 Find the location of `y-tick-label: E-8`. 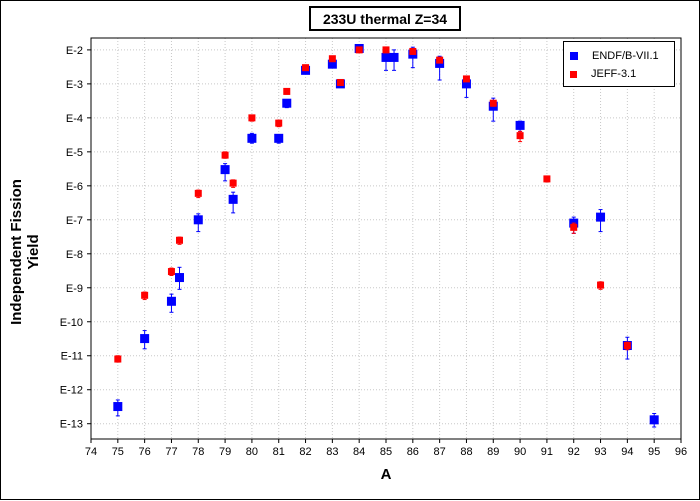

y-tick-label: E-8 is located at coordinates (74, 255).